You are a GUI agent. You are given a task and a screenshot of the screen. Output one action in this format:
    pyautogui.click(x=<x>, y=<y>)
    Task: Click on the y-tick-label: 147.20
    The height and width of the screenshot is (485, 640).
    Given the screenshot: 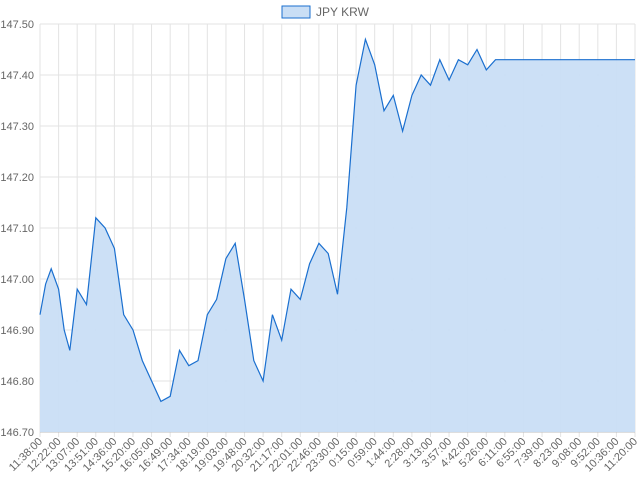 What is the action you would take?
    pyautogui.click(x=17, y=178)
    